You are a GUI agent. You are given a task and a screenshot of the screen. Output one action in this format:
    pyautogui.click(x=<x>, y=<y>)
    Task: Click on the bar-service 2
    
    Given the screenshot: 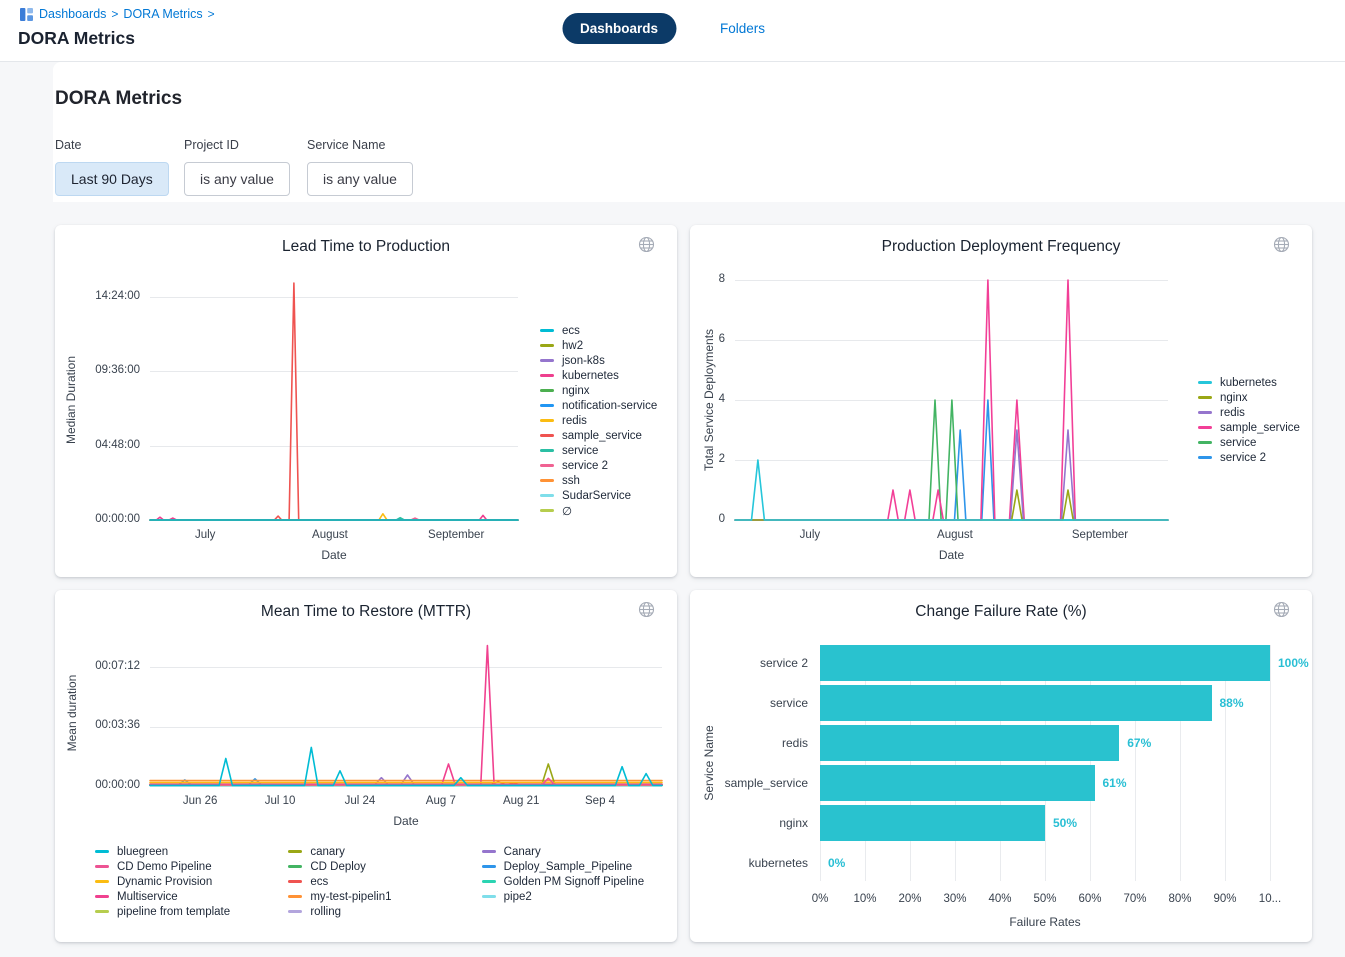 What is the action you would take?
    pyautogui.click(x=1045, y=663)
    